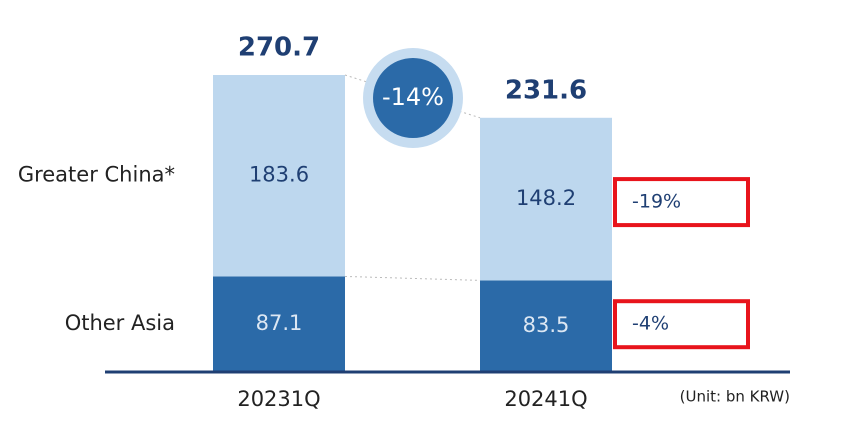  Describe the element at coordinates (546, 90) in the screenshot. I see `total-label: 231.6` at that location.